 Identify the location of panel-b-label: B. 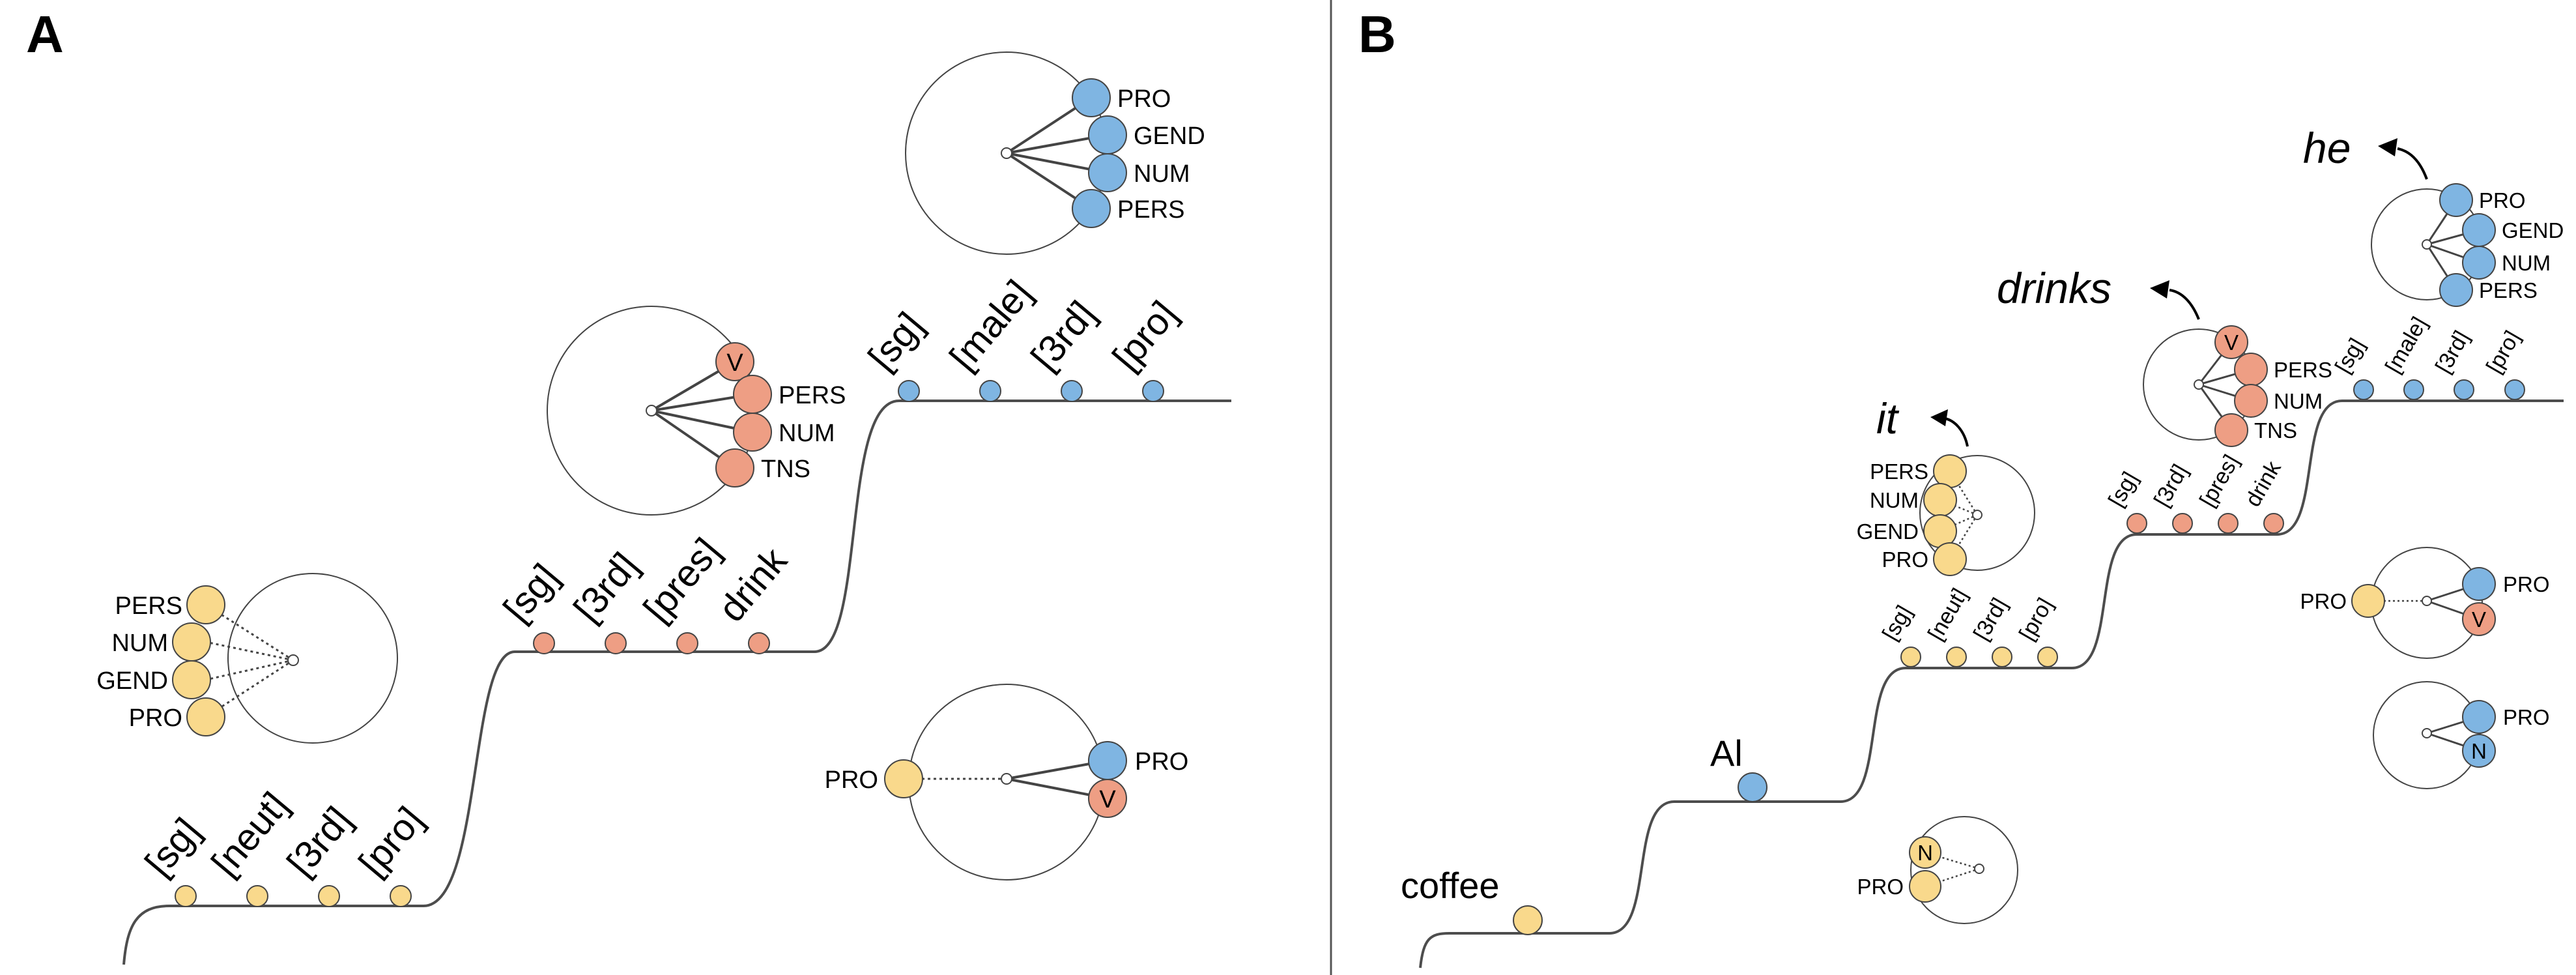
(1377, 34).